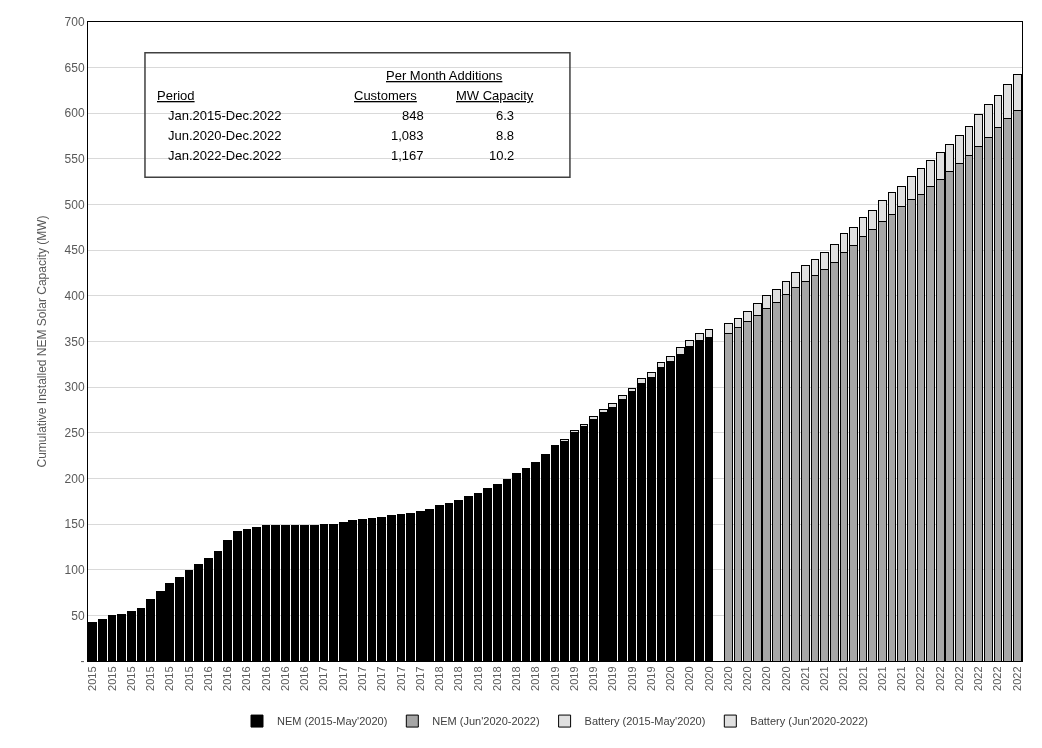  Describe the element at coordinates (41, 341) in the screenshot. I see `y-axis-title: Cumulative Installed NEM Solar Capacity (MW)` at that location.